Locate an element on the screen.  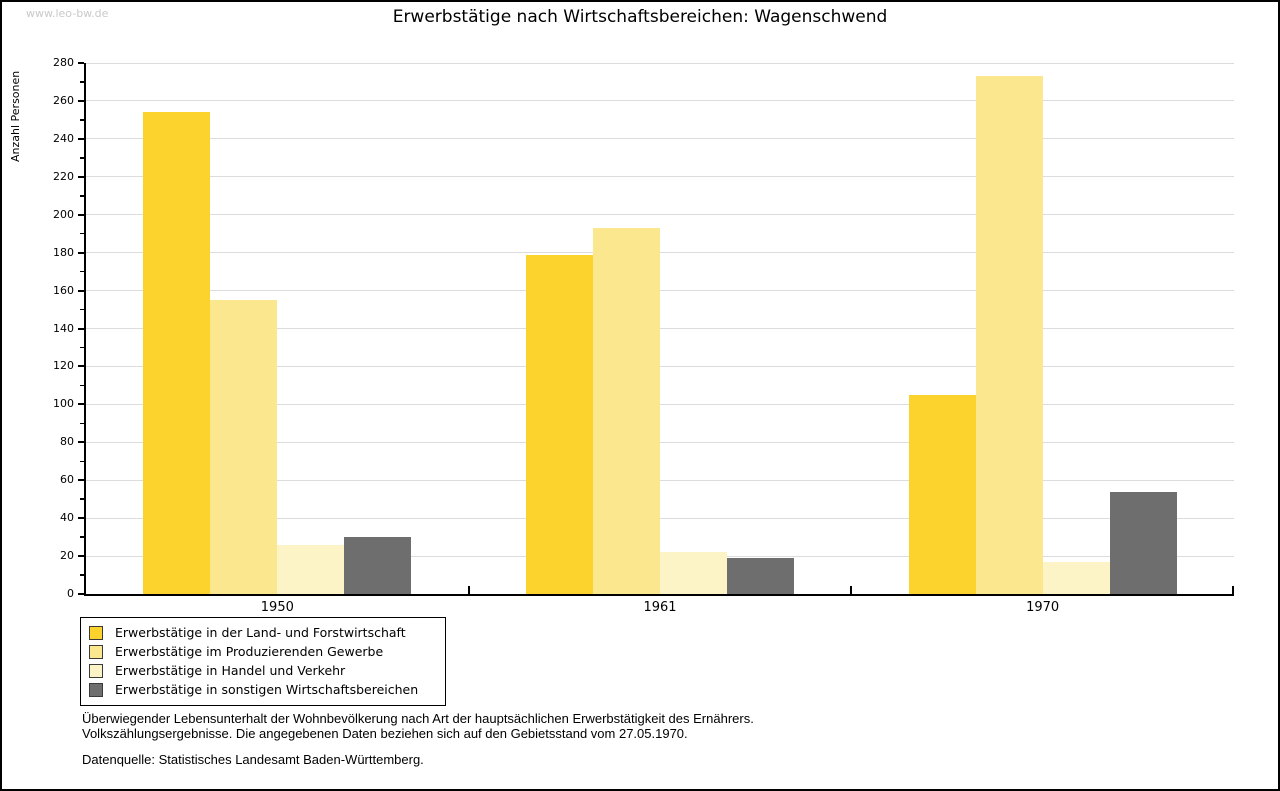
x-axis-category-label: 1950 is located at coordinates (277, 607).